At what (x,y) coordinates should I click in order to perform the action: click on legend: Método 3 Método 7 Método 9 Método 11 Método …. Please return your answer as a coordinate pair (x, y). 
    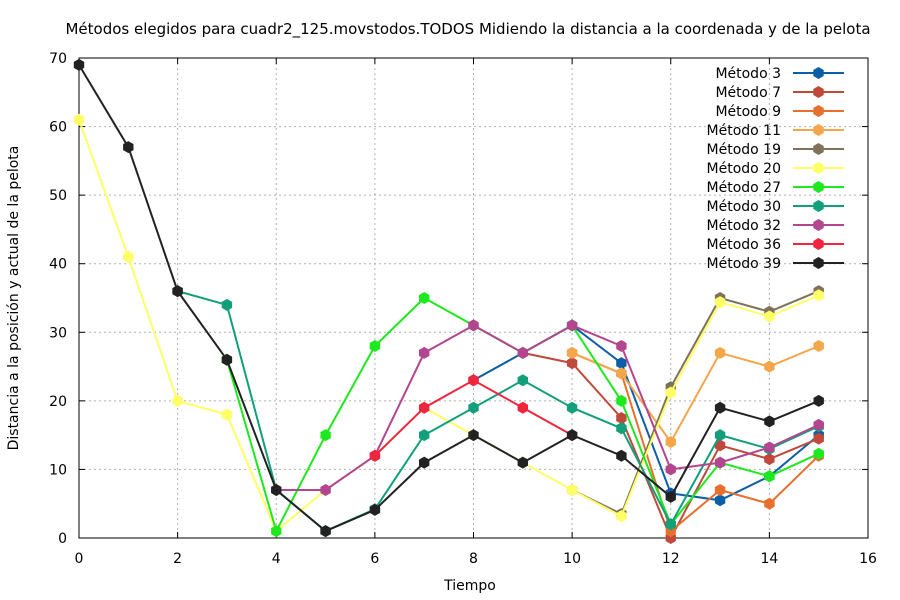
    Looking at the image, I should click on (775, 169).